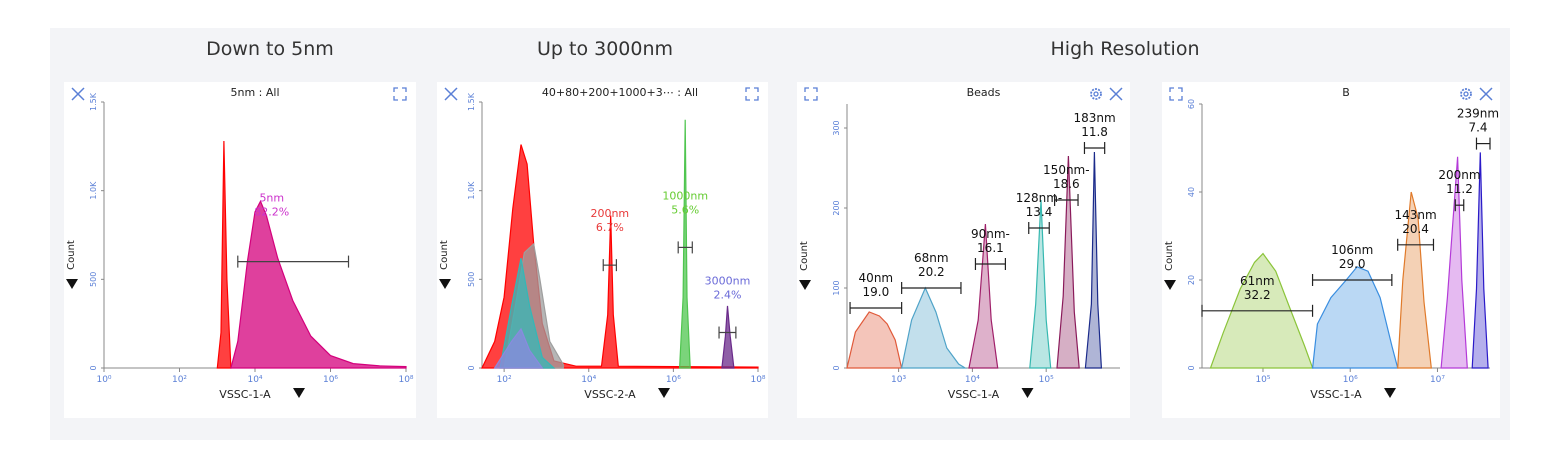 The height and width of the screenshot is (471, 1562). Describe the element at coordinates (990, 248) in the screenshot. I see `gate-2: 90nm-16.1` at that location.